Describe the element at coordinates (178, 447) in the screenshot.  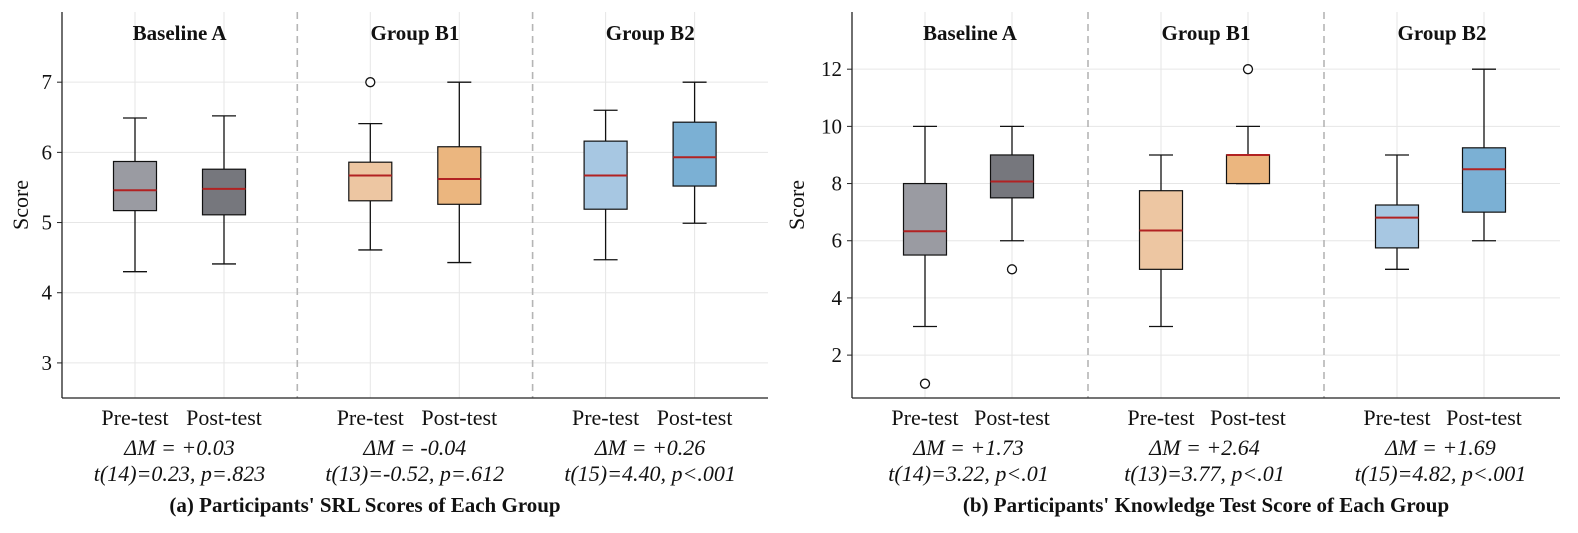
I see `stat-delta: ΔM = +0.03` at that location.